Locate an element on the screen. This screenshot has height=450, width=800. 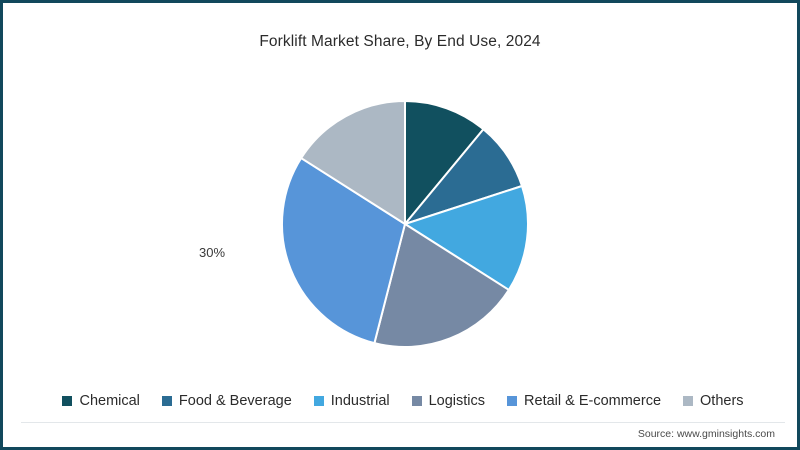
legend-item: Food & Beverage is located at coordinates (226, 401).